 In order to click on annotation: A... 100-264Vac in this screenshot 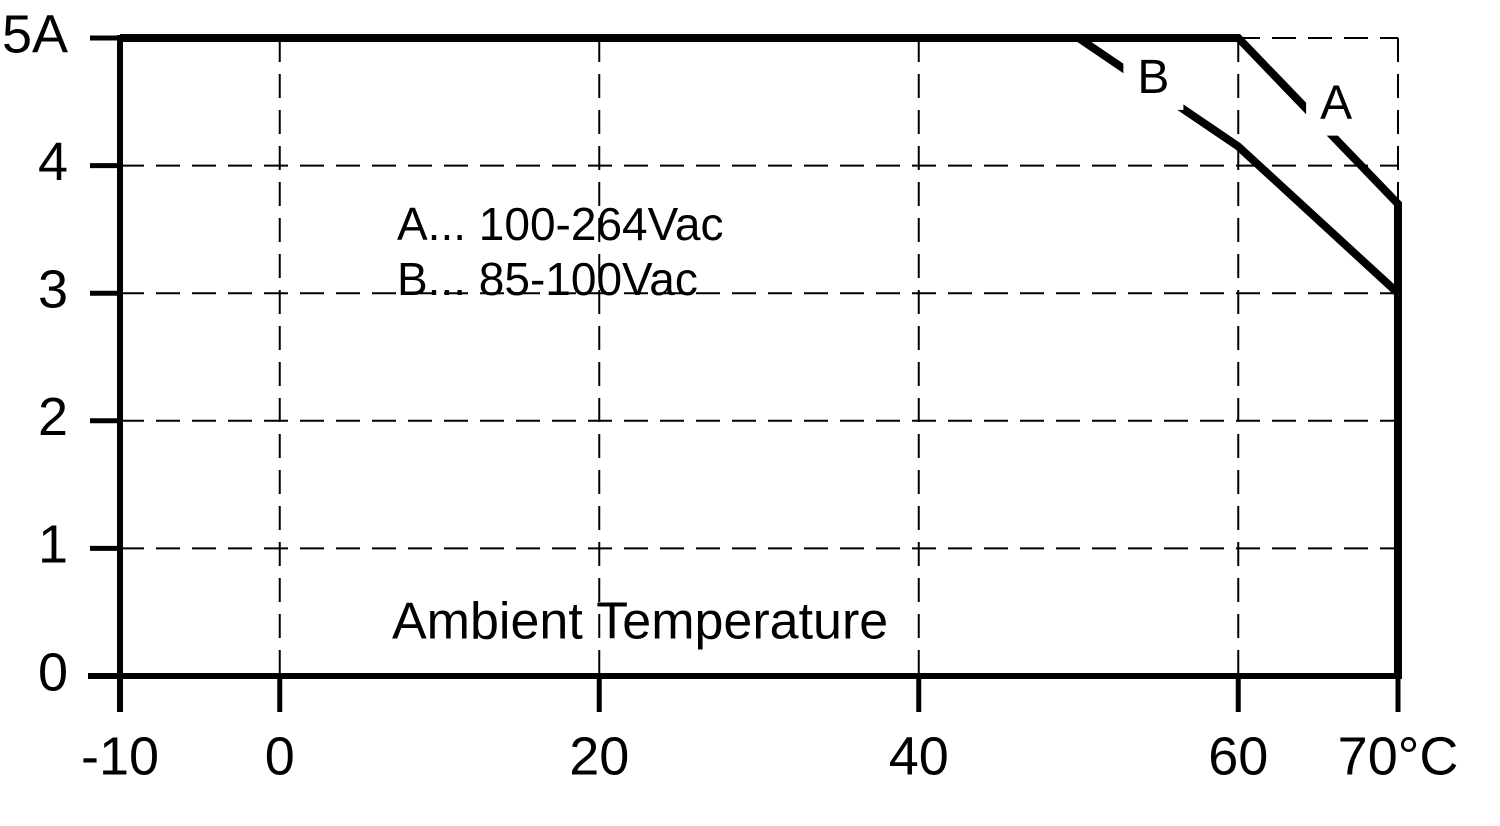, I will do `click(560, 224)`.